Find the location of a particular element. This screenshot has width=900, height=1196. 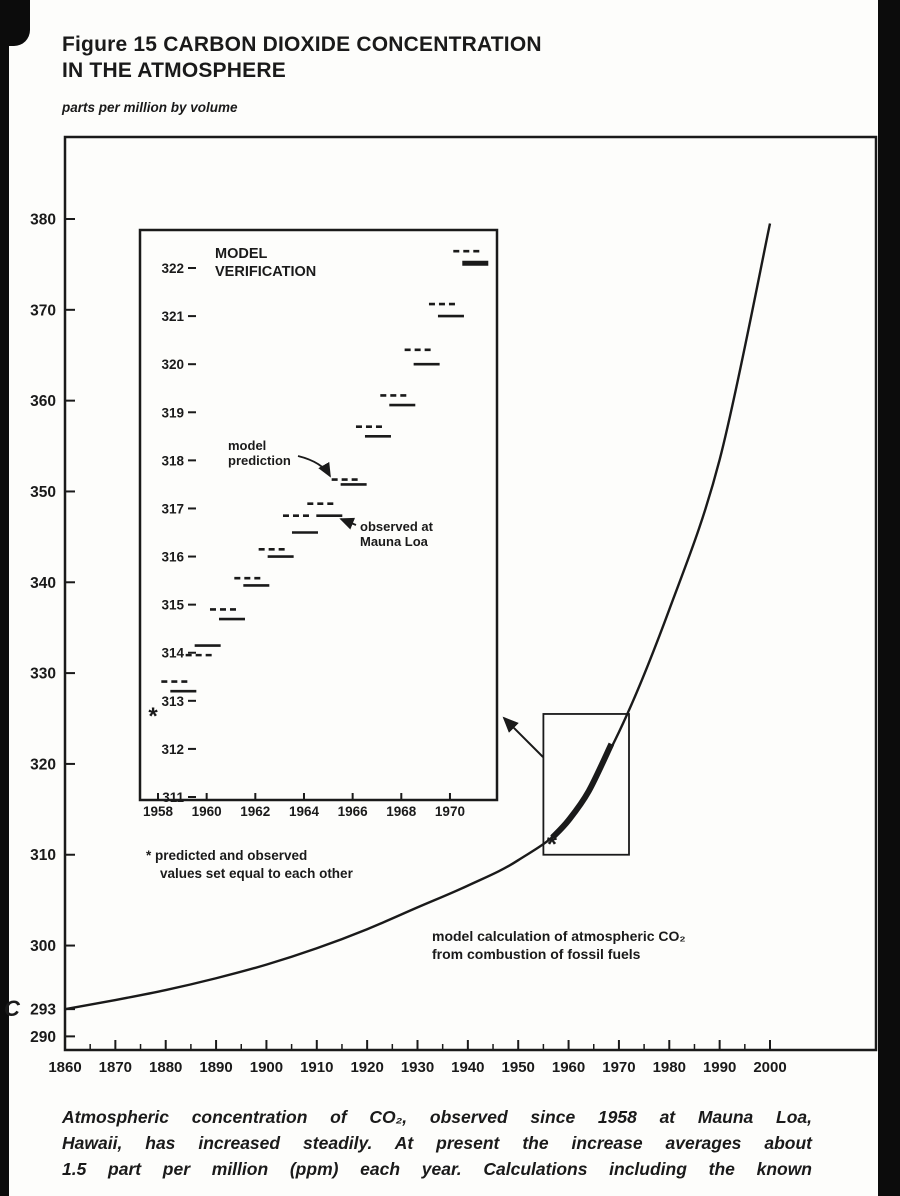

y-tick-label: 320 is located at coordinates (43, 764).